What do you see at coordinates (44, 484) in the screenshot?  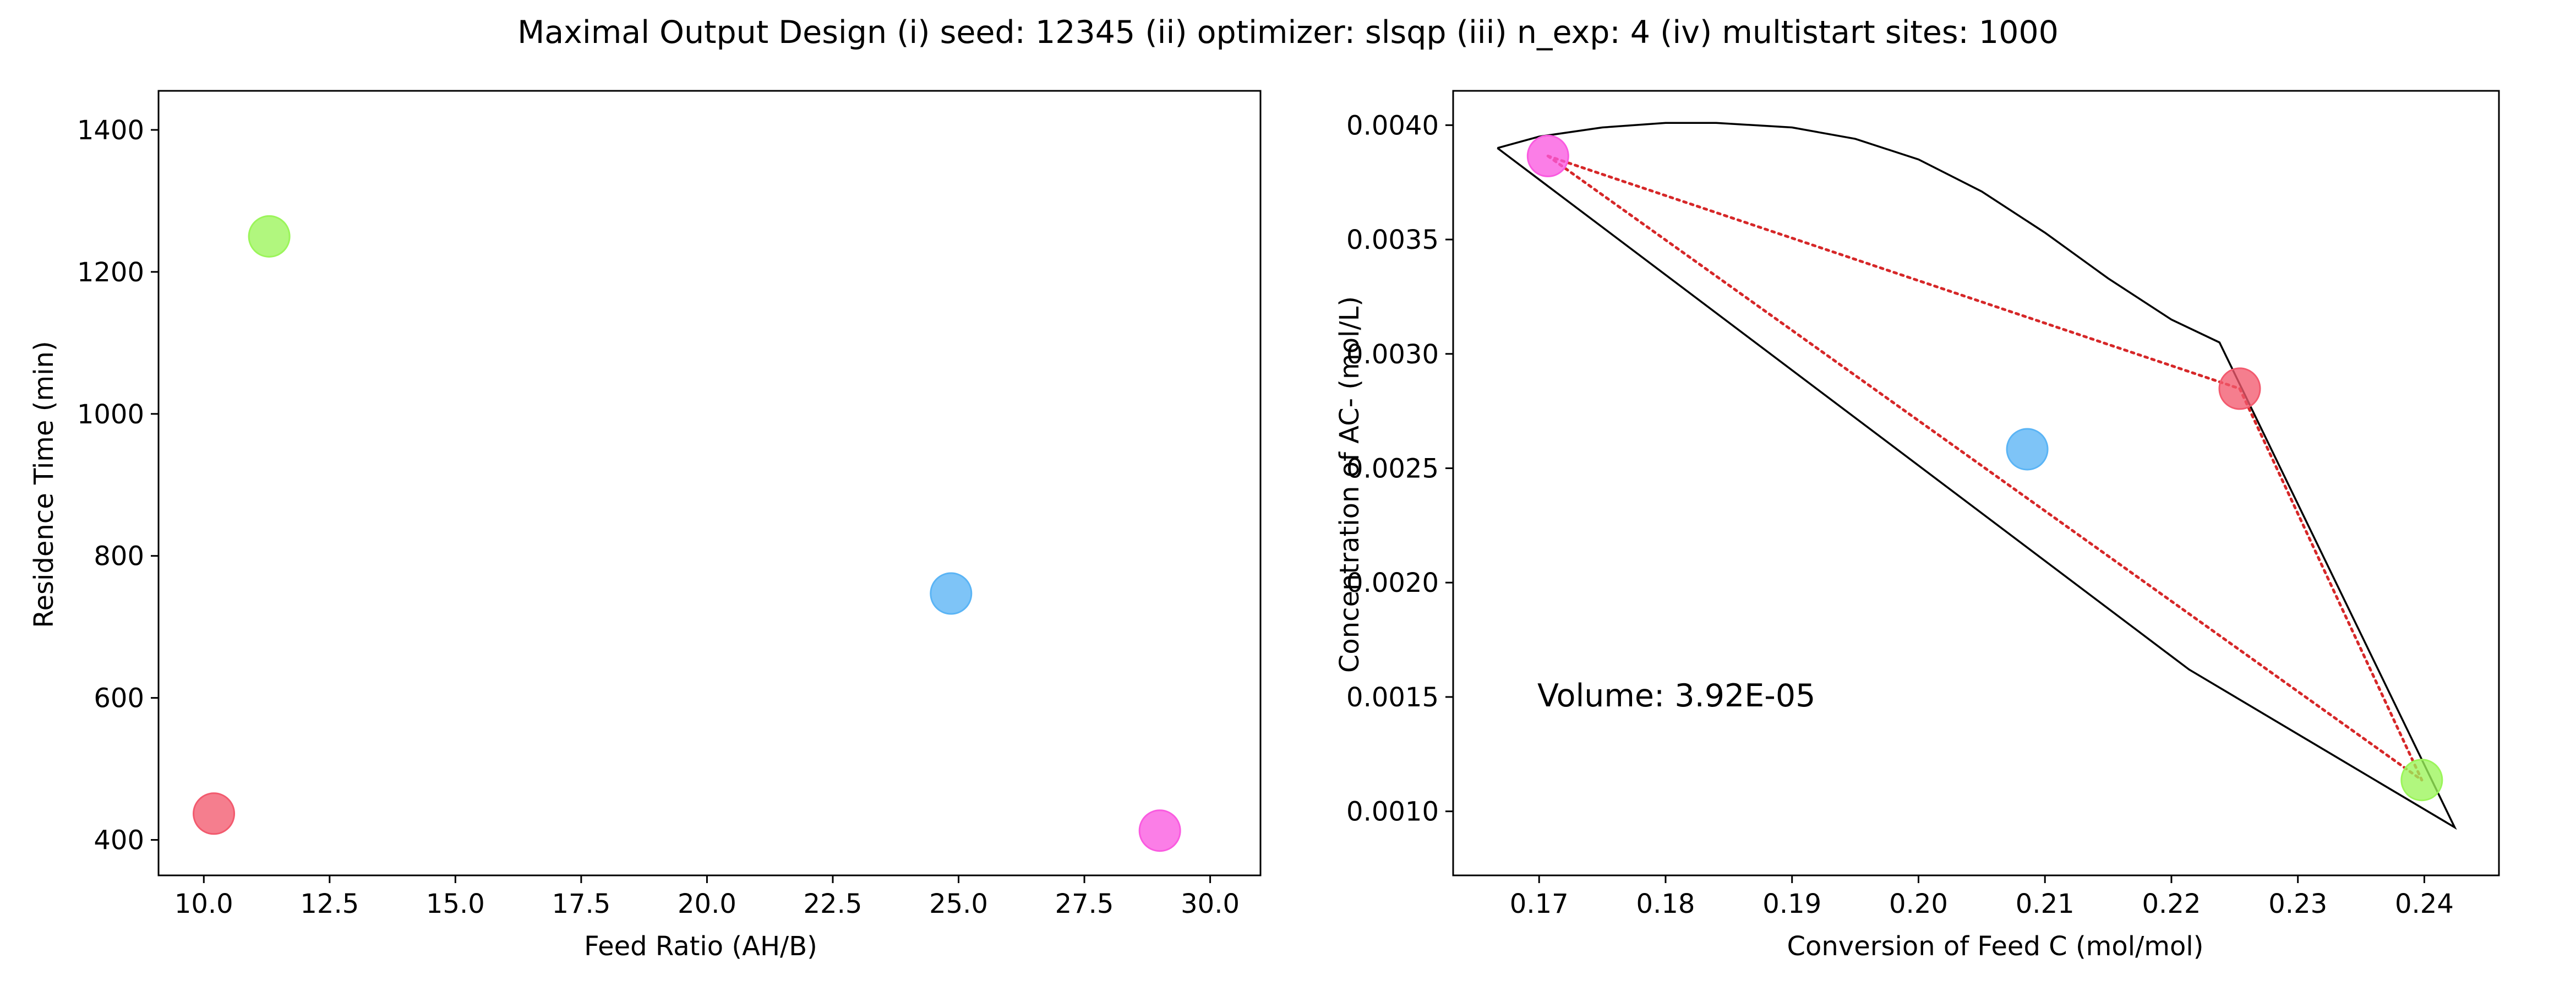 I see `left-y-axis-label: Residence Time (min)` at bounding box center [44, 484].